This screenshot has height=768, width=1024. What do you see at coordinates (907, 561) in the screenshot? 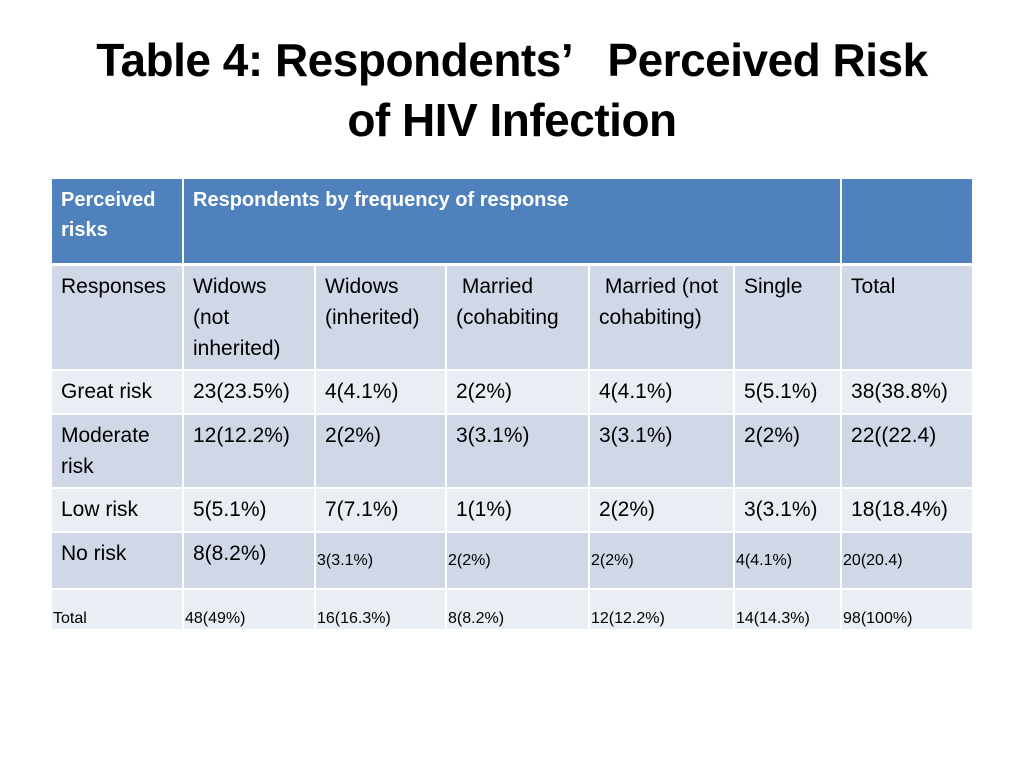
I see `cell-total: 20(20.4)` at bounding box center [907, 561].